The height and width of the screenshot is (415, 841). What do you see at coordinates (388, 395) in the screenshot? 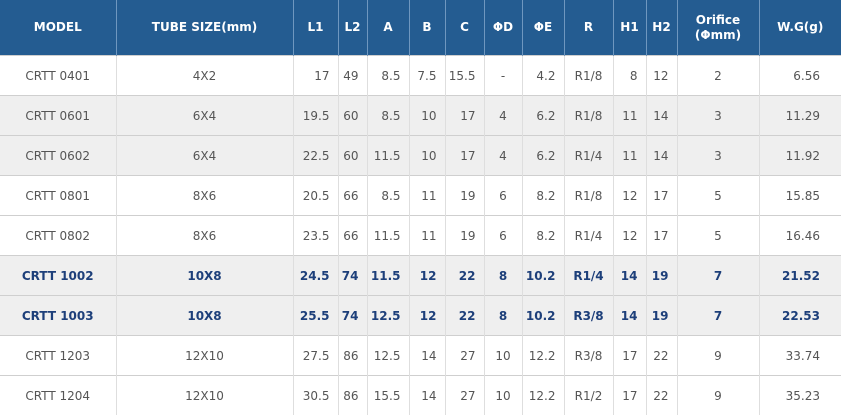
I see `a-cell: 15.5` at bounding box center [388, 395].